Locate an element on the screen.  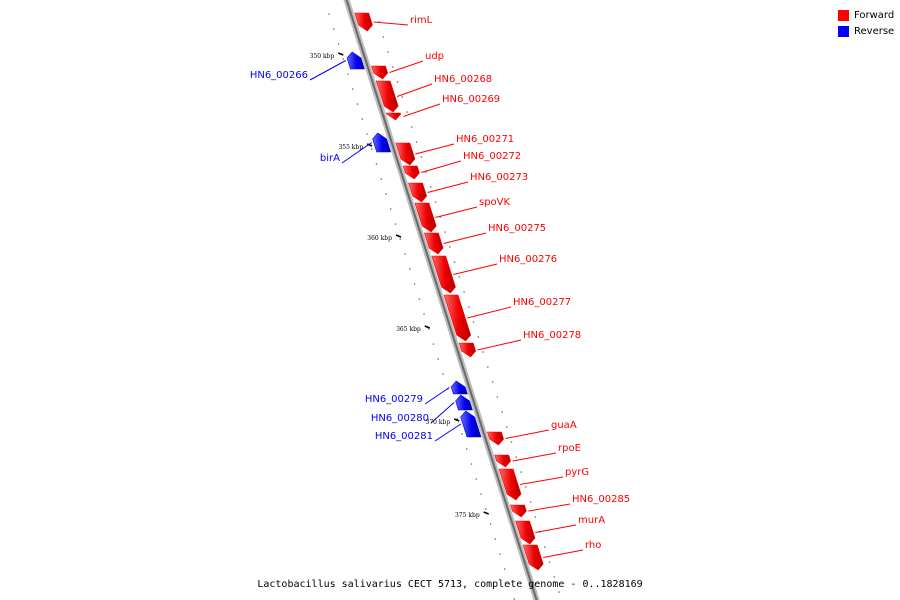
gene-label: murA is located at coordinates (591, 520).